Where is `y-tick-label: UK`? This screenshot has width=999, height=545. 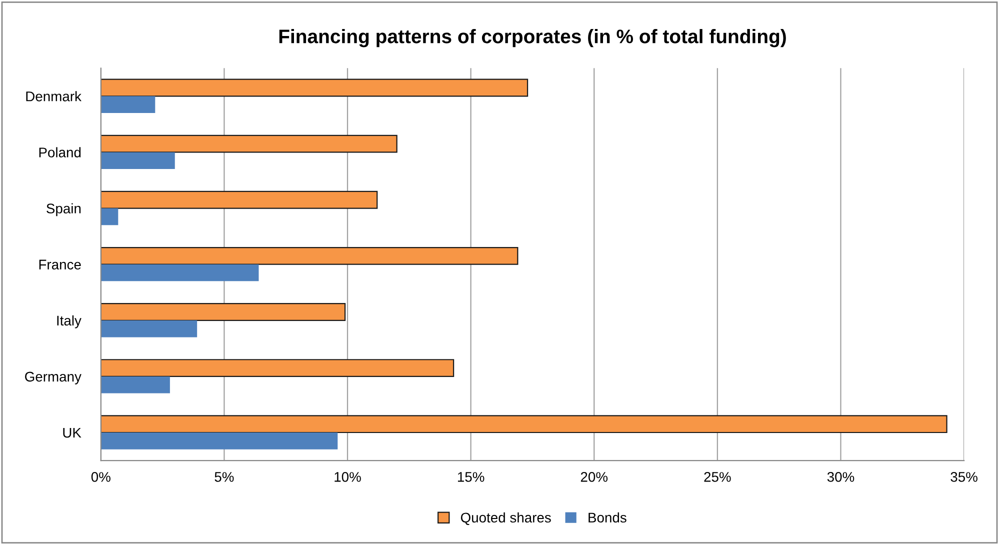
y-tick-label: UK is located at coordinates (72, 433).